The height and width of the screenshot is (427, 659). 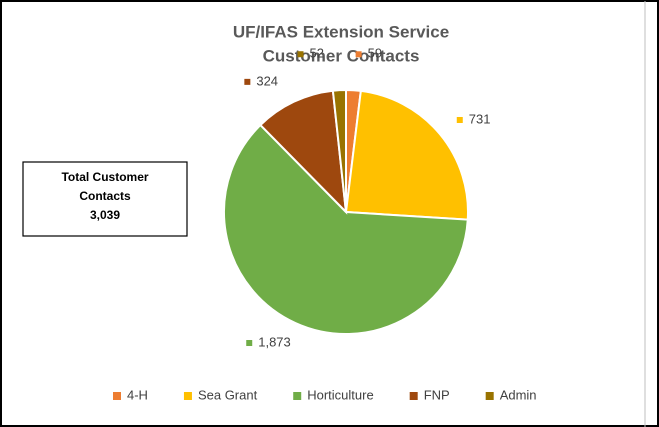 I want to click on total-label: Contacts, so click(x=105, y=196).